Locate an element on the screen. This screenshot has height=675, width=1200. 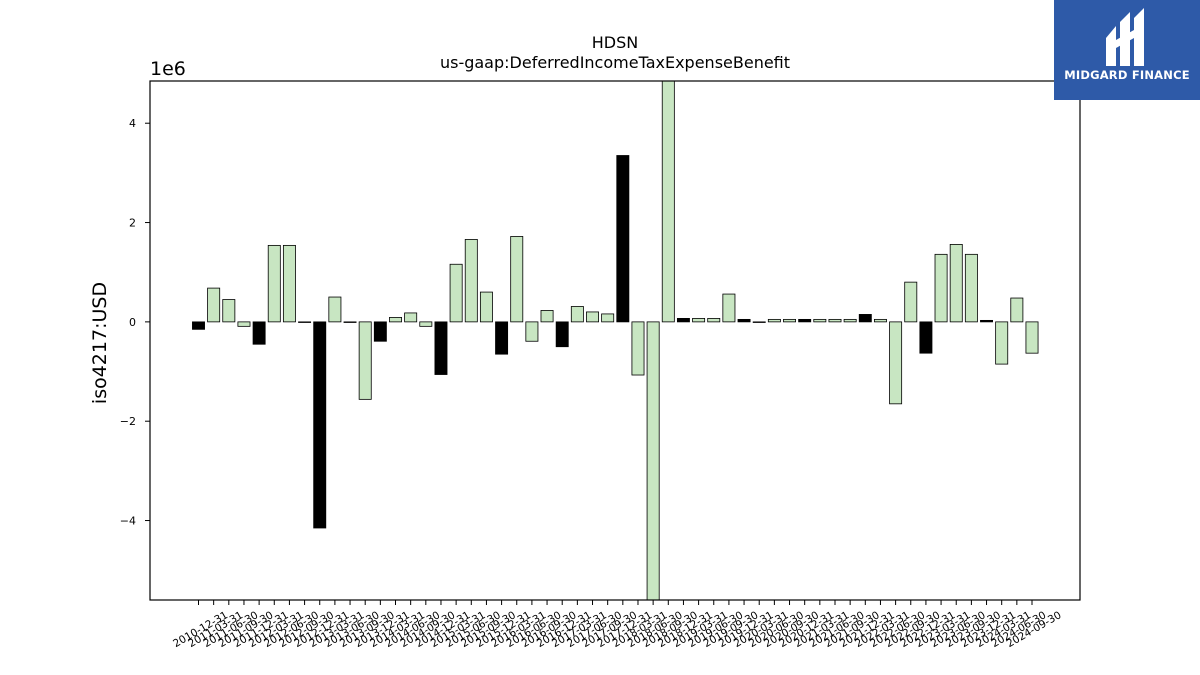
y-tick-label: 4 is located at coordinates (132, 123).